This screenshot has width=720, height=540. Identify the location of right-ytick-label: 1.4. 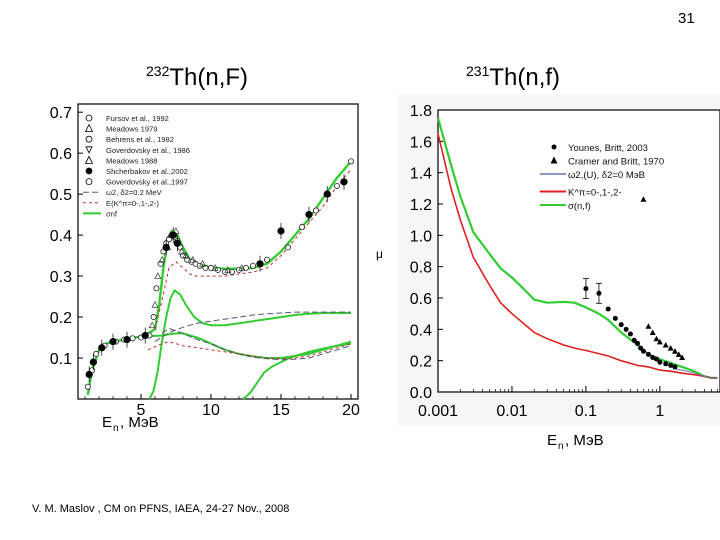
(421, 174).